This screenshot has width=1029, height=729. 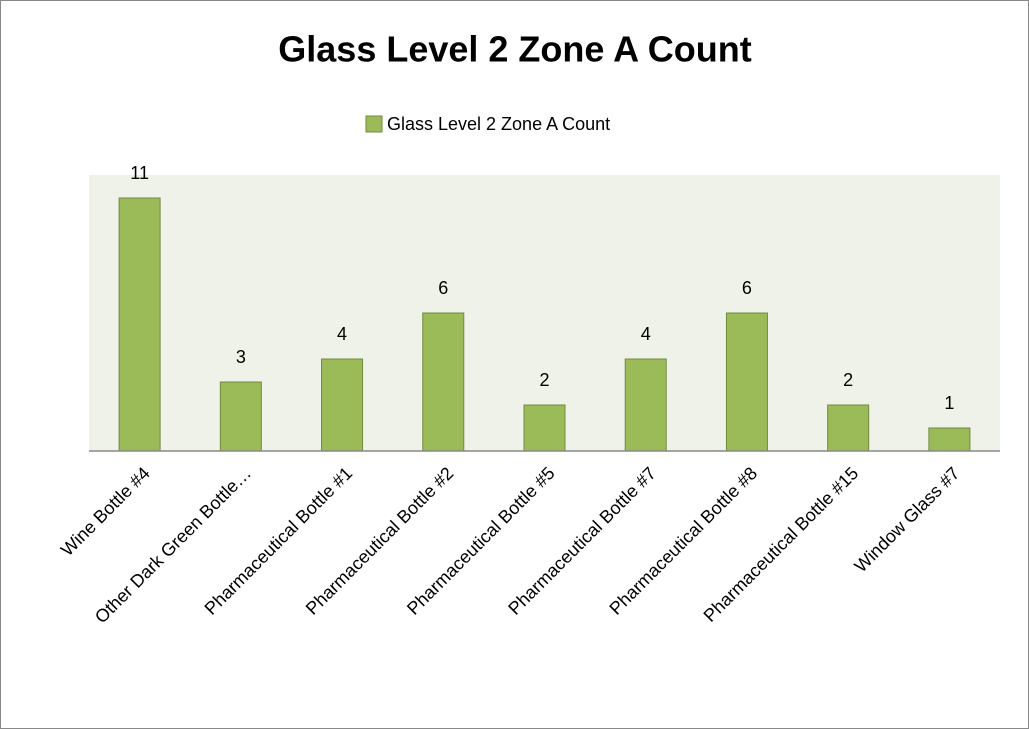 I want to click on chart-title: Glass Level 2 Zone A Count, so click(x=514, y=49).